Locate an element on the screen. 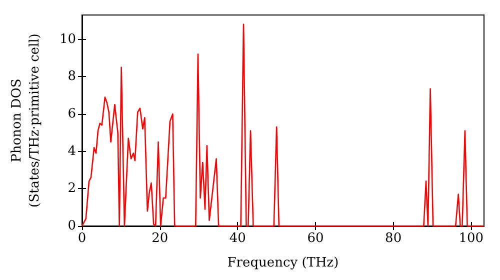  y-tick-label: 10 is located at coordinates (67, 39).